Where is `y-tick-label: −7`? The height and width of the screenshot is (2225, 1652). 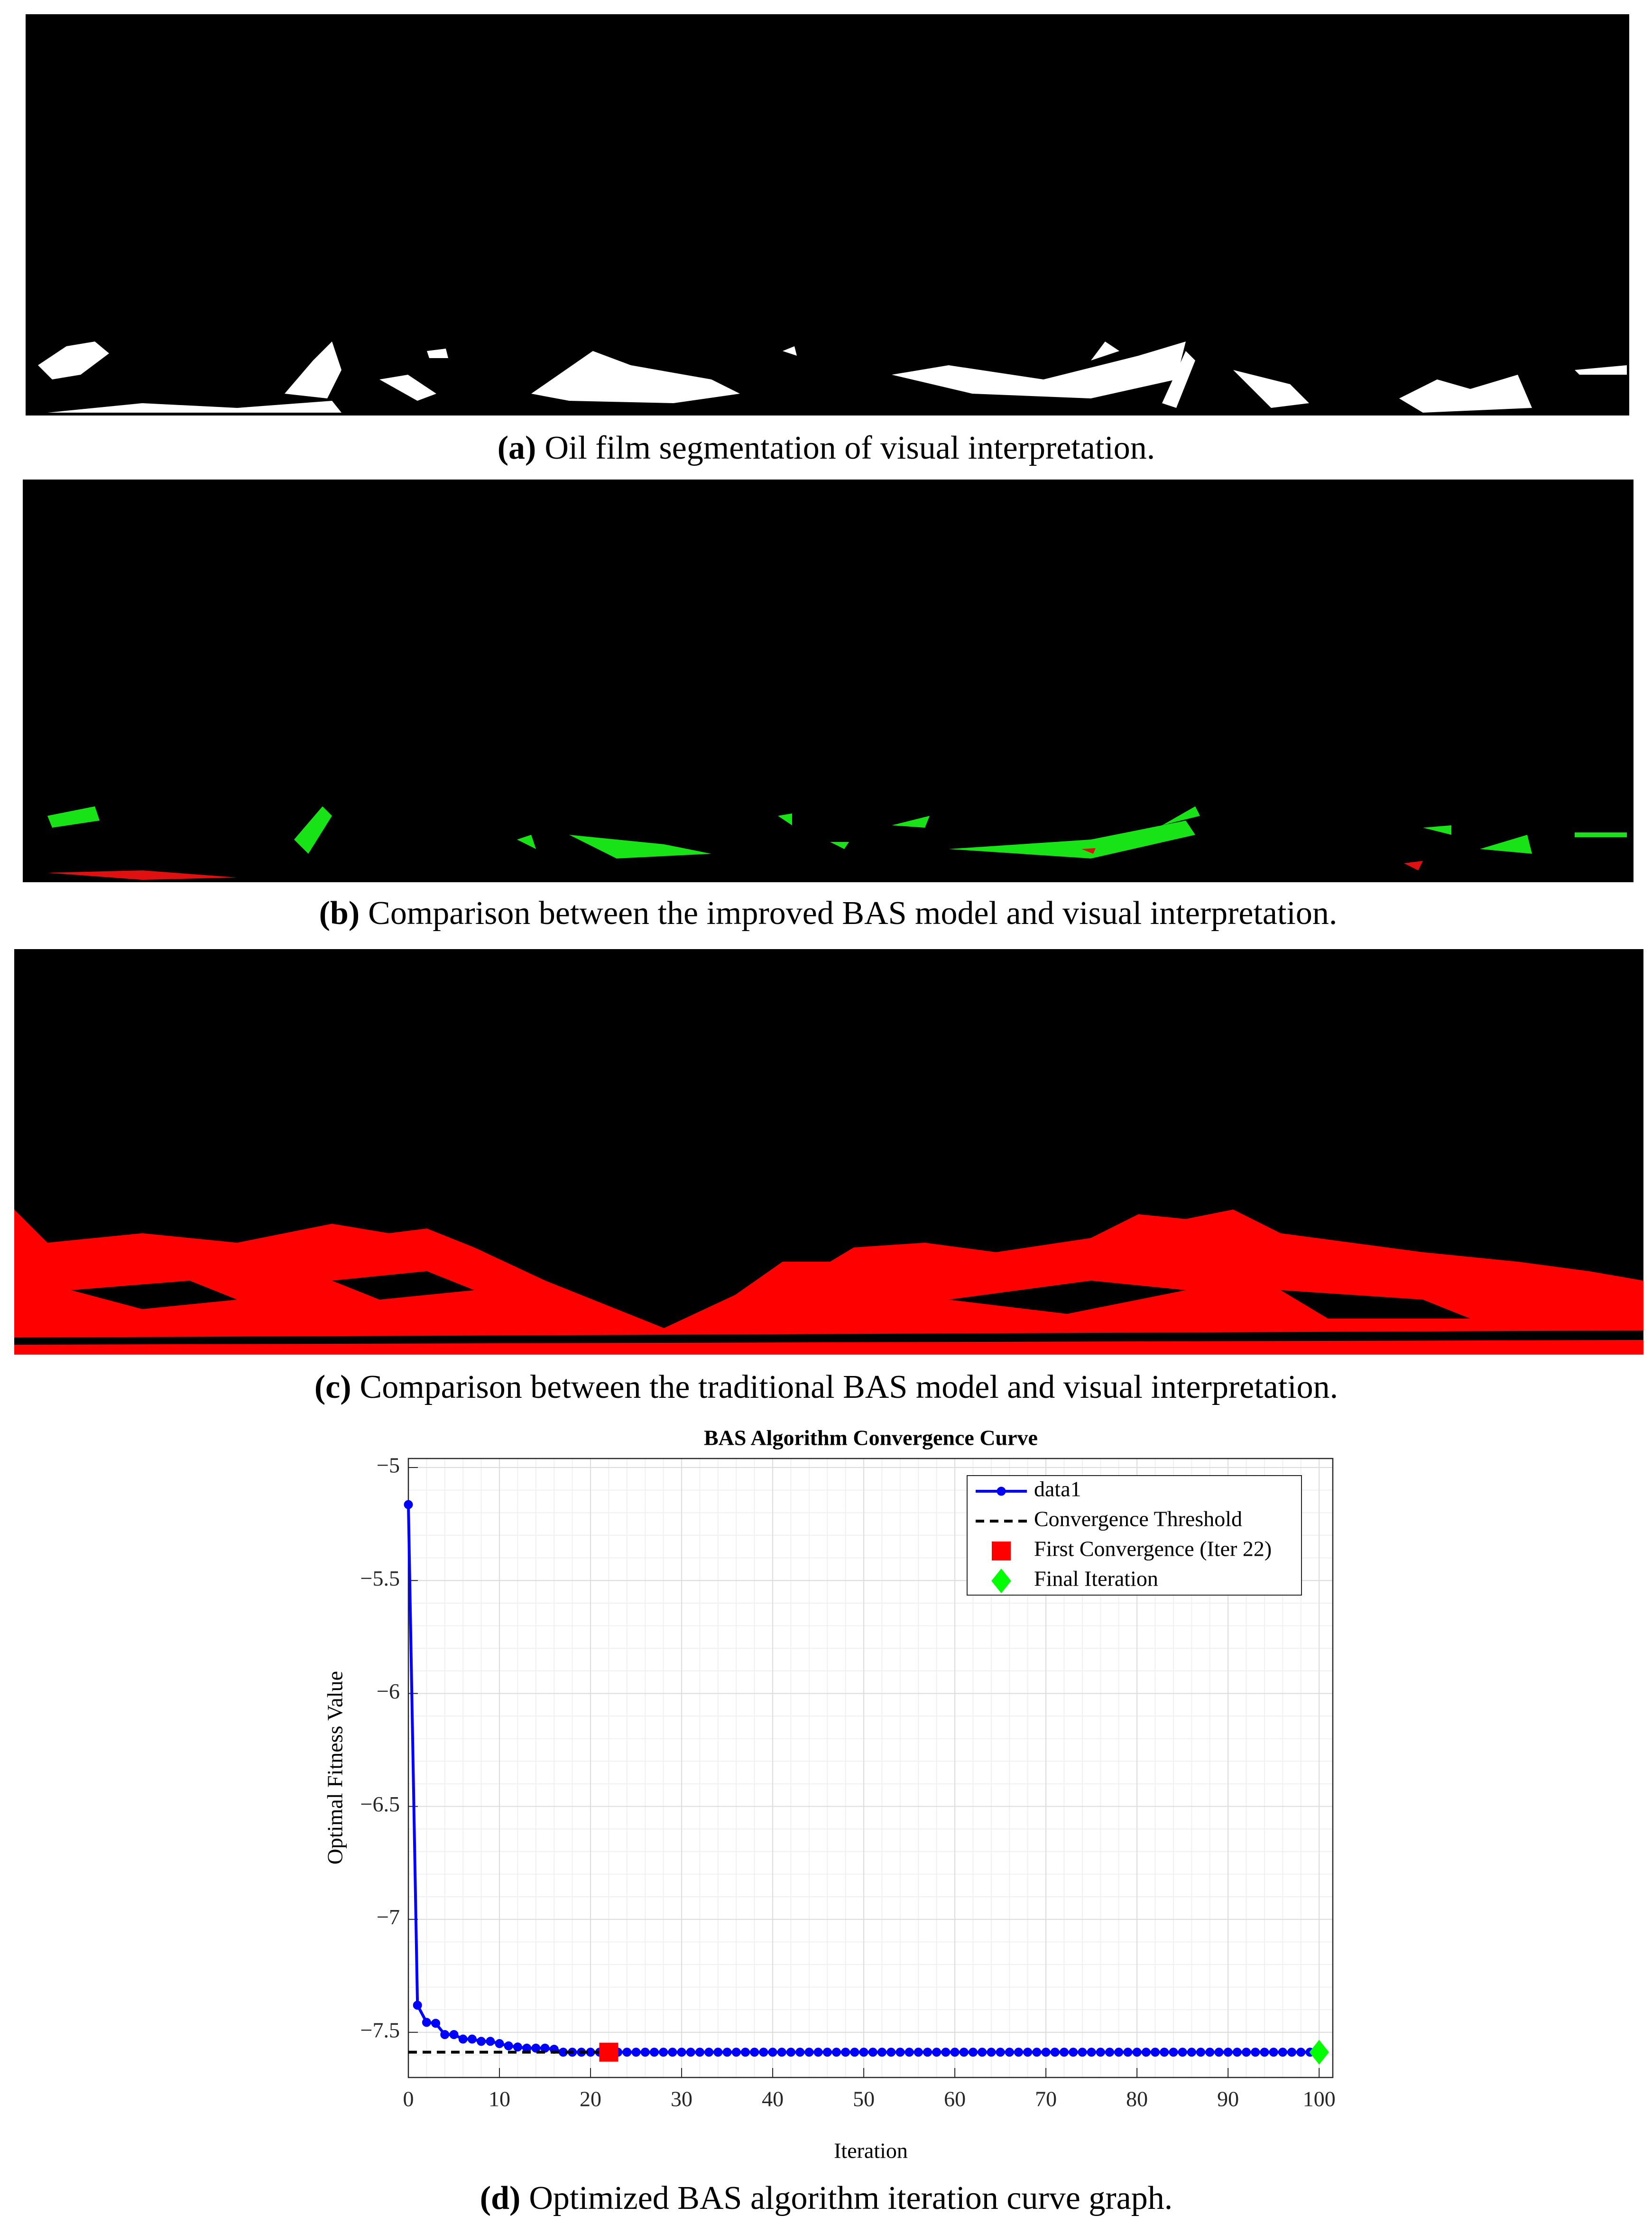 y-tick-label: −7 is located at coordinates (389, 1917).